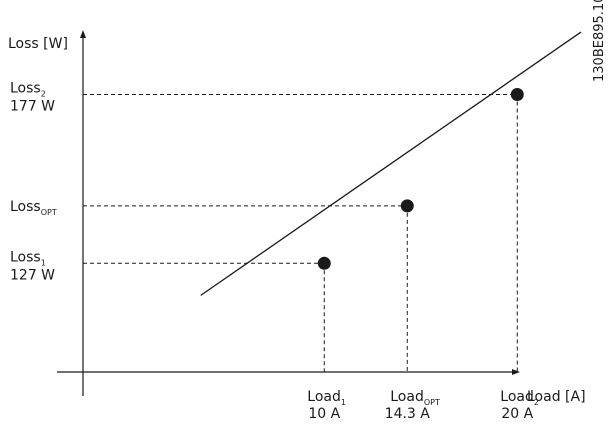 The width and height of the screenshot is (608, 427). I want to click on x-axis-label: Load [A], so click(556, 397).